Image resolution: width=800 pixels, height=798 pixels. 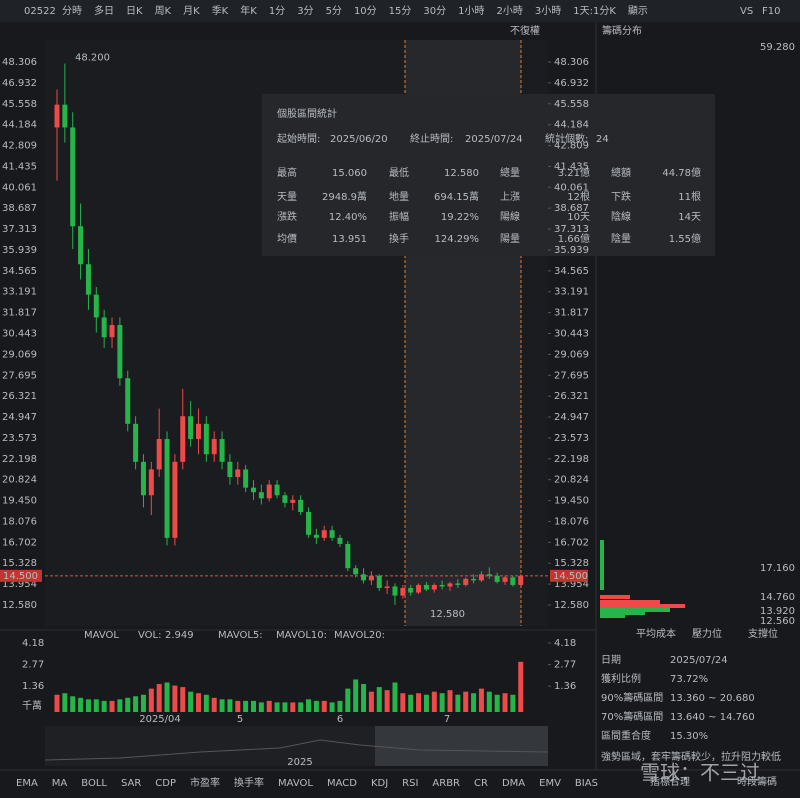 What do you see at coordinates (205, 782) in the screenshot?
I see `indicator-tab: 市盈率` at bounding box center [205, 782].